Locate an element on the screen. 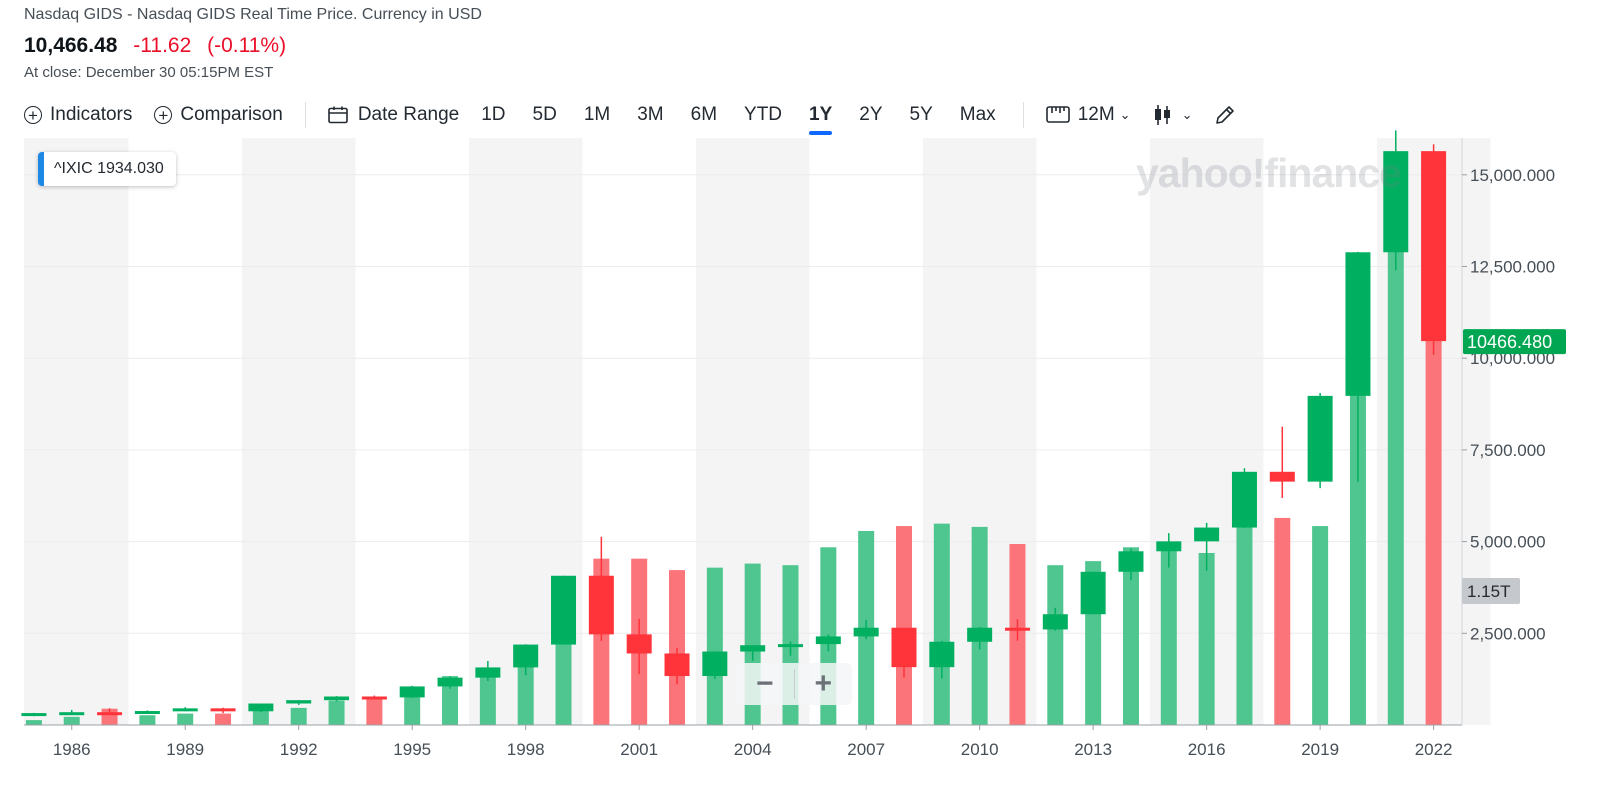  price-change-percent: (-0.11%) is located at coordinates (247, 45).